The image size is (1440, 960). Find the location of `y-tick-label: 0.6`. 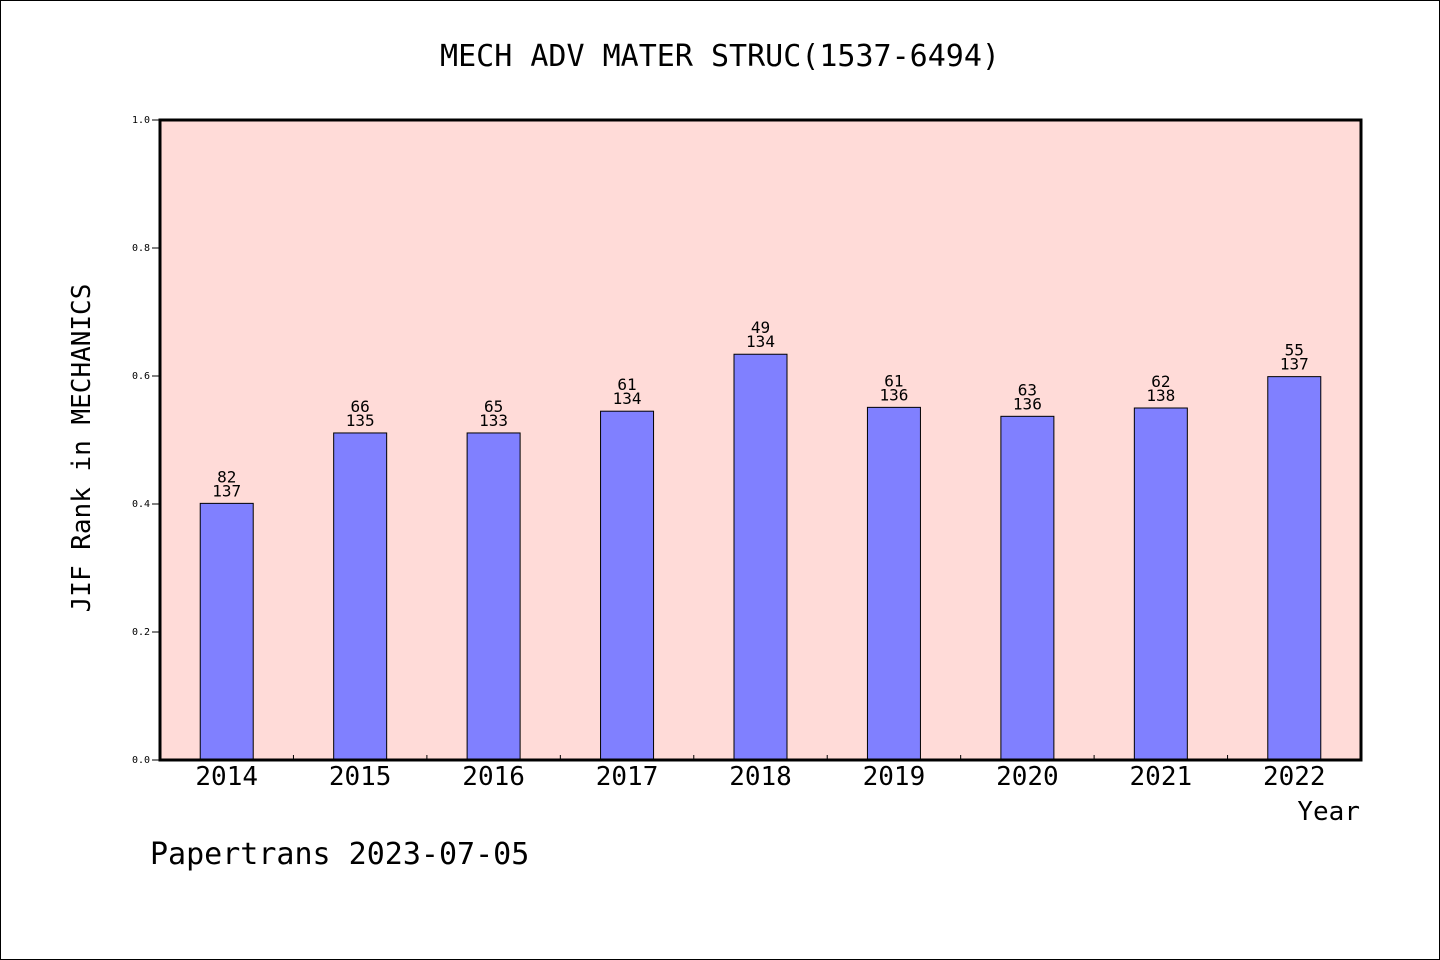

y-tick-label: 0.6 is located at coordinates (141, 376).